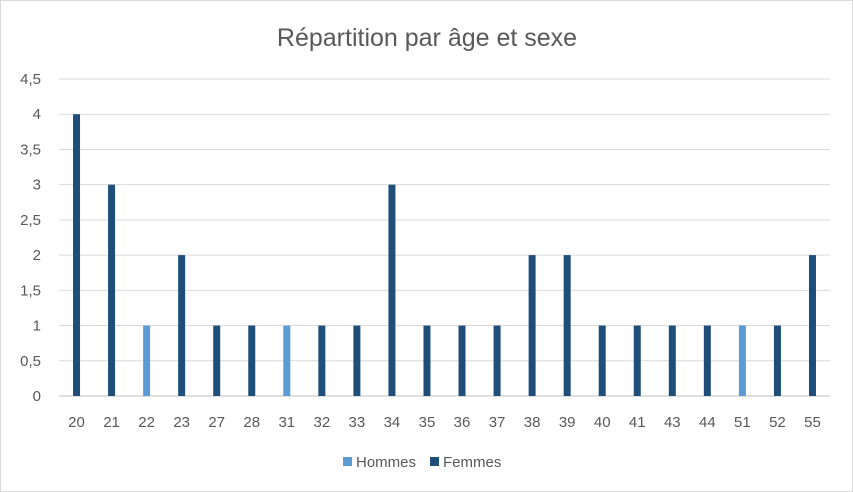 The image size is (853, 492). I want to click on legend: Hommes Femmes, so click(422, 462).